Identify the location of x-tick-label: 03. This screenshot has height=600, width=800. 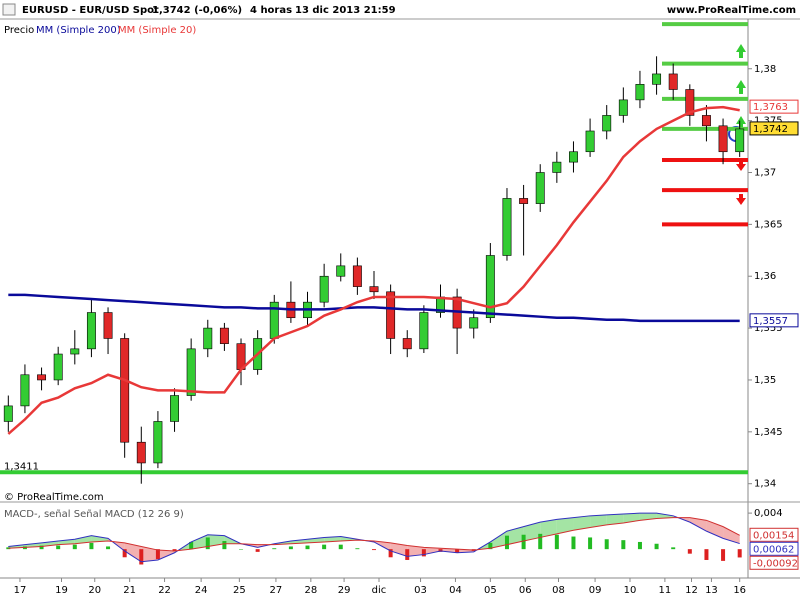
(420, 590).